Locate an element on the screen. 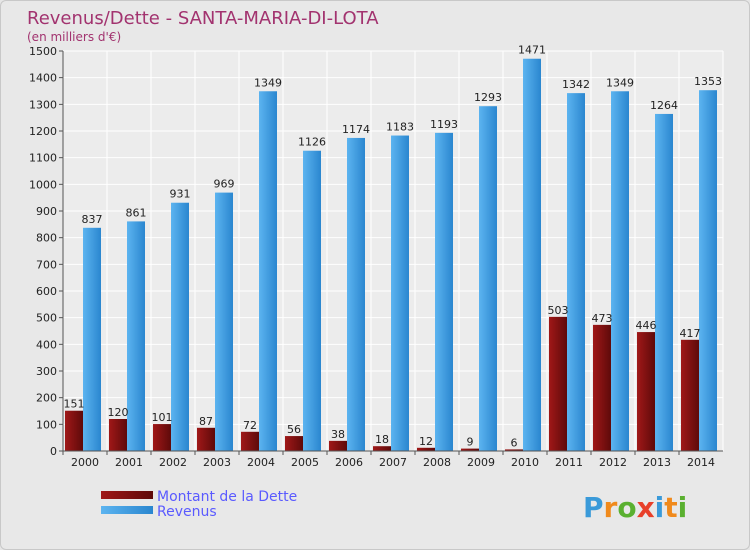  x-tick-label: 2009 is located at coordinates (481, 462).